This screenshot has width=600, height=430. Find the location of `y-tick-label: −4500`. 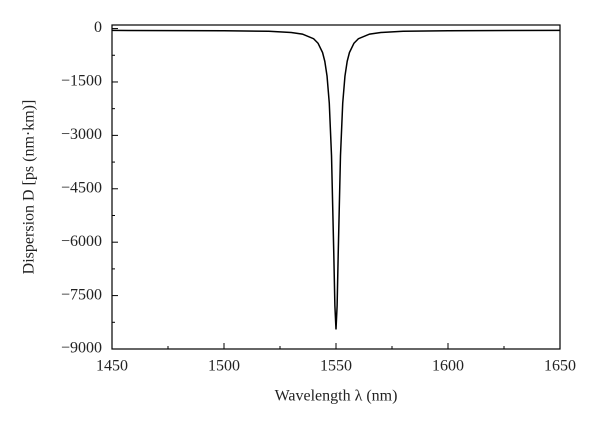

y-tick-label: −4500 is located at coordinates (81, 187).